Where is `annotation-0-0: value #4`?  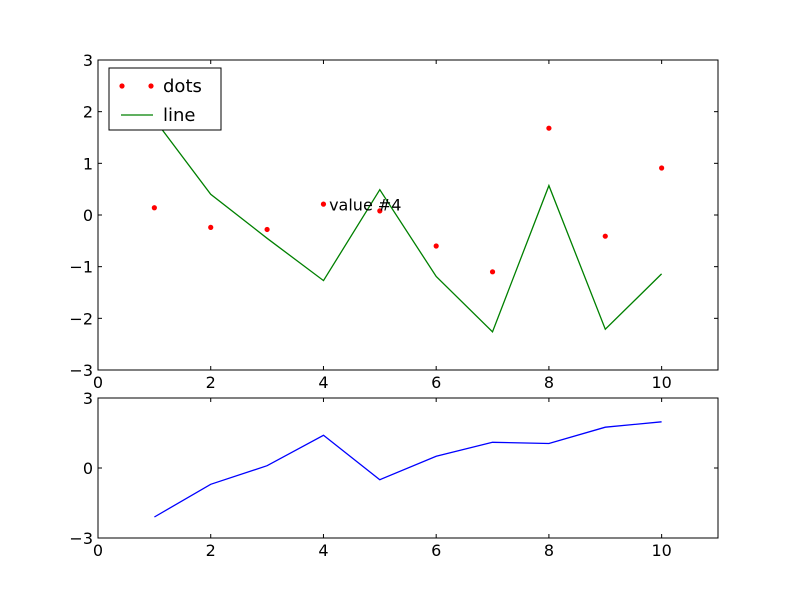 annotation-0-0: value #4 is located at coordinates (365, 205).